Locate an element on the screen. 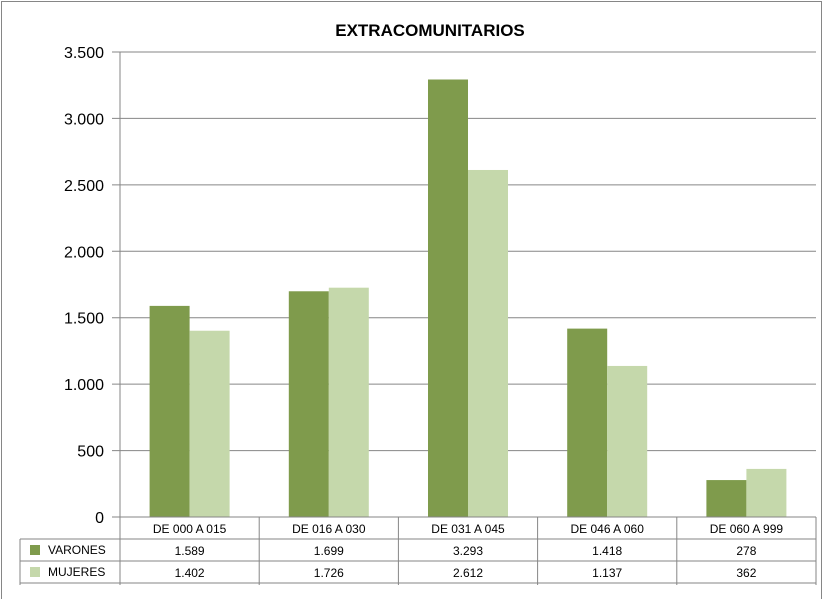 The height and width of the screenshot is (599, 824). y-tick-label: 1.000 is located at coordinates (84, 385).